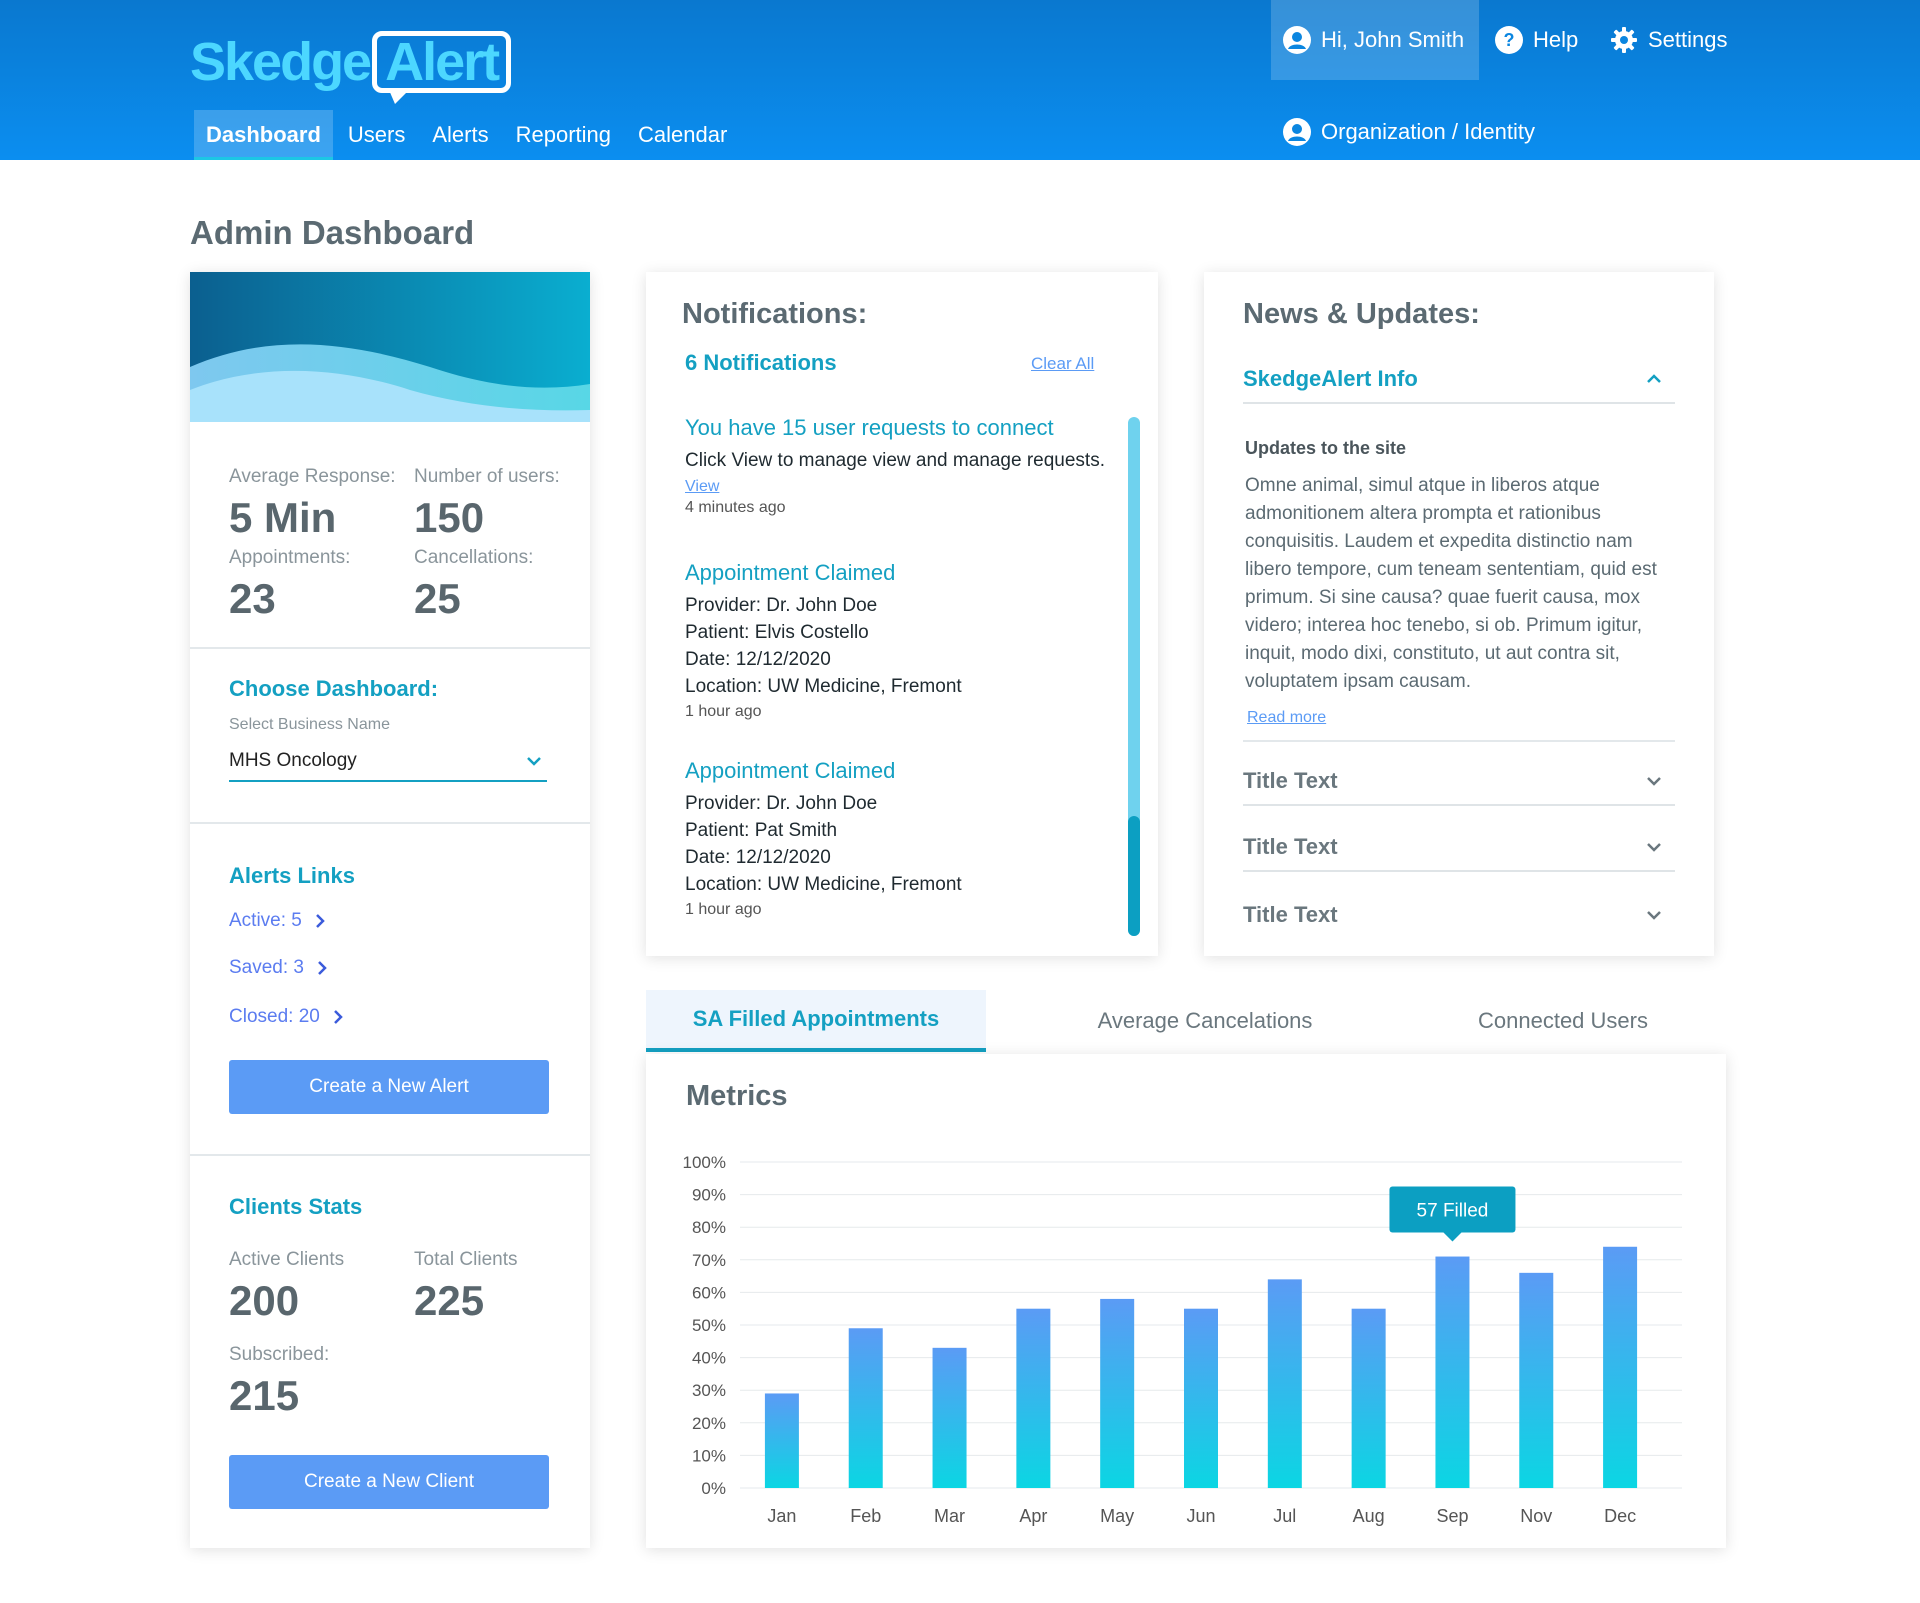 Image resolution: width=1920 pixels, height=1603 pixels. Describe the element at coordinates (1284, 1516) in the screenshot. I see `x-tick-label: Jul` at that location.